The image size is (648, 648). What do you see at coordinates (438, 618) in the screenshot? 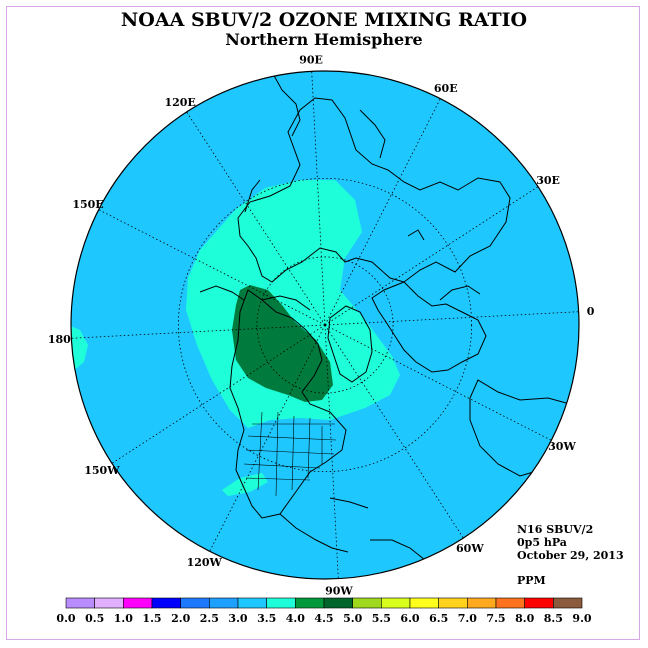
I see `colorbar-tick-label: 6.5` at bounding box center [438, 618].